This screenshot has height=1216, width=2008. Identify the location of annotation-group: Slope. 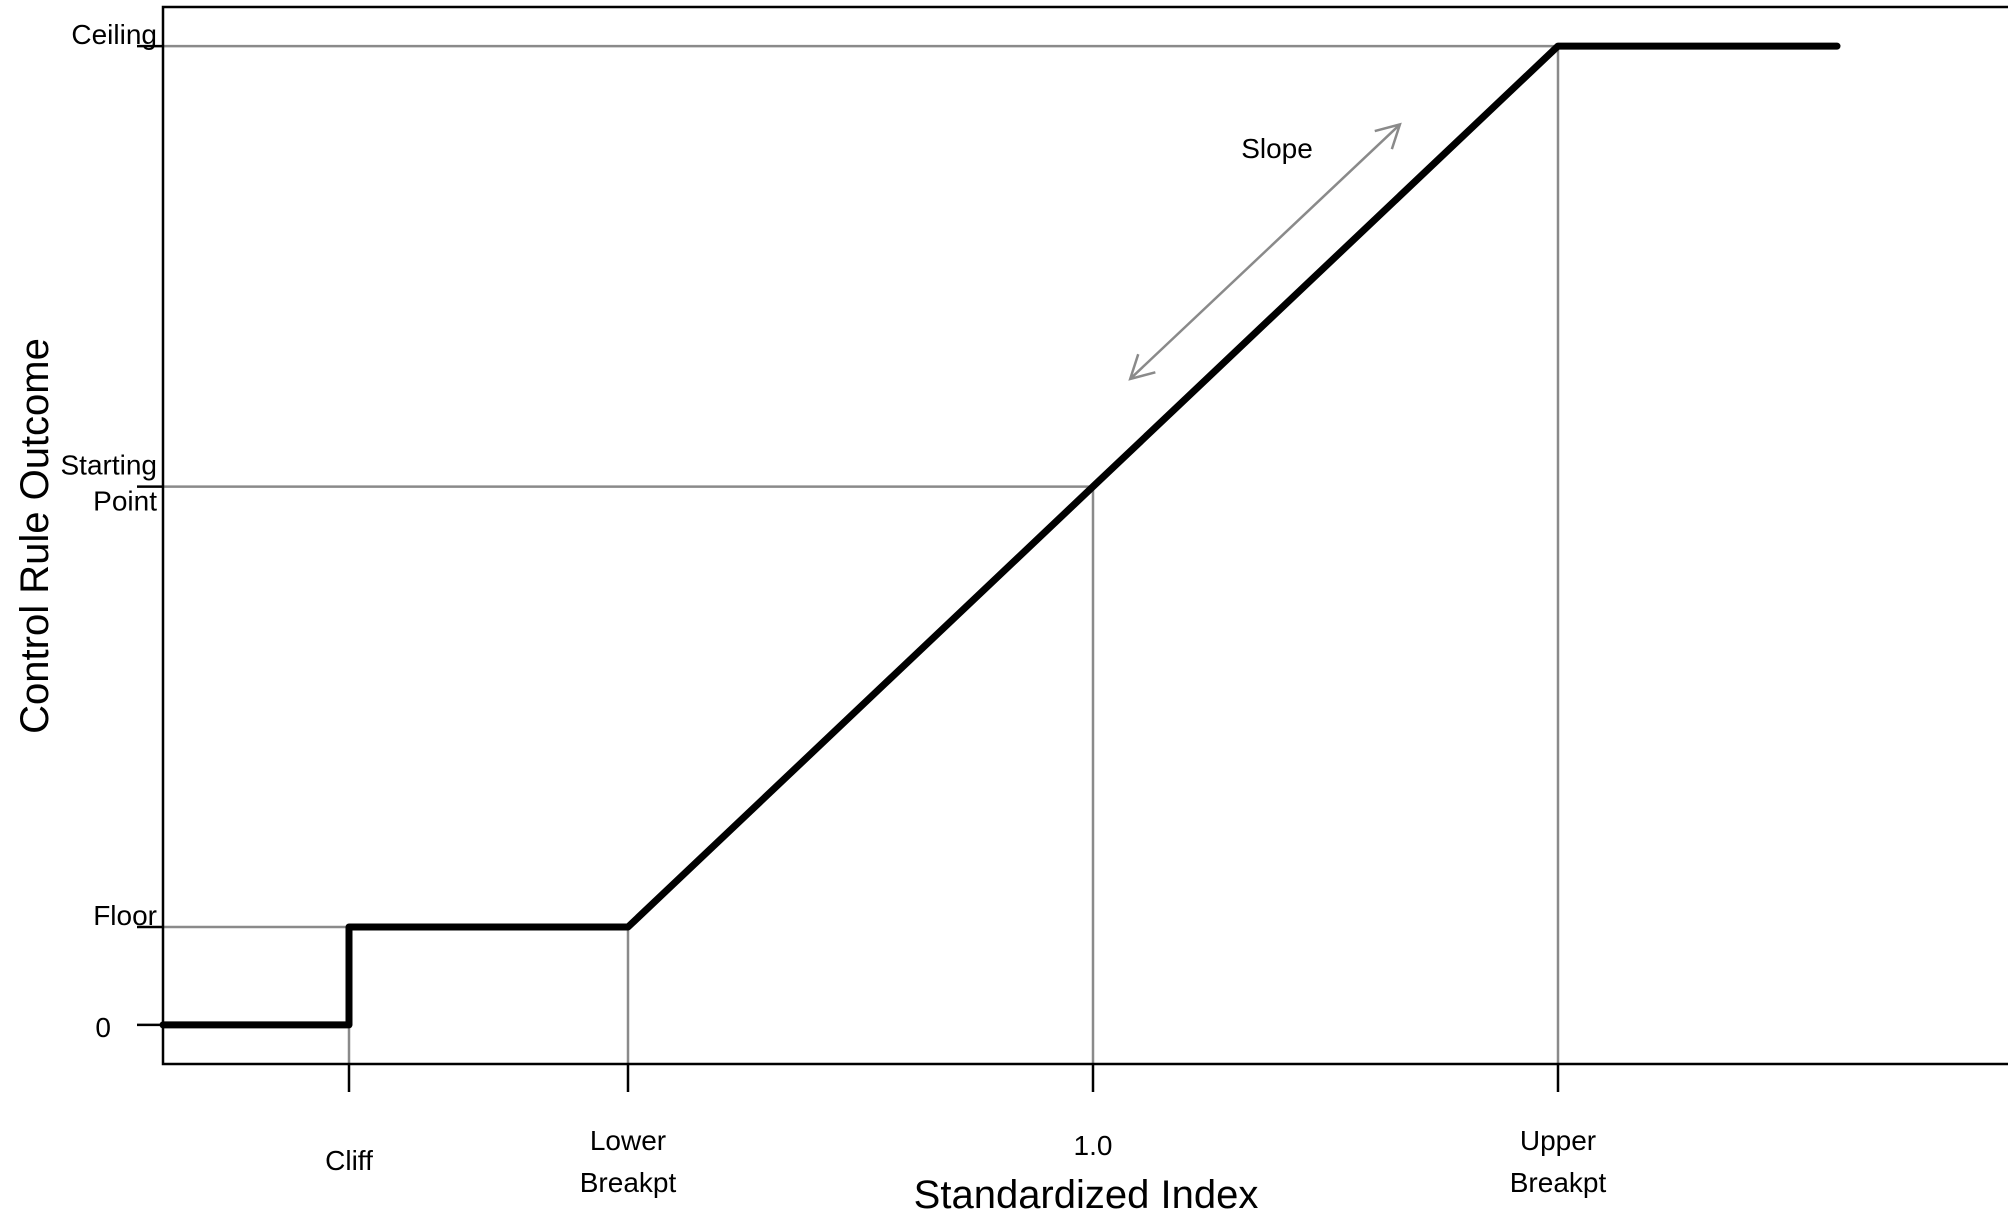
(1265, 251).